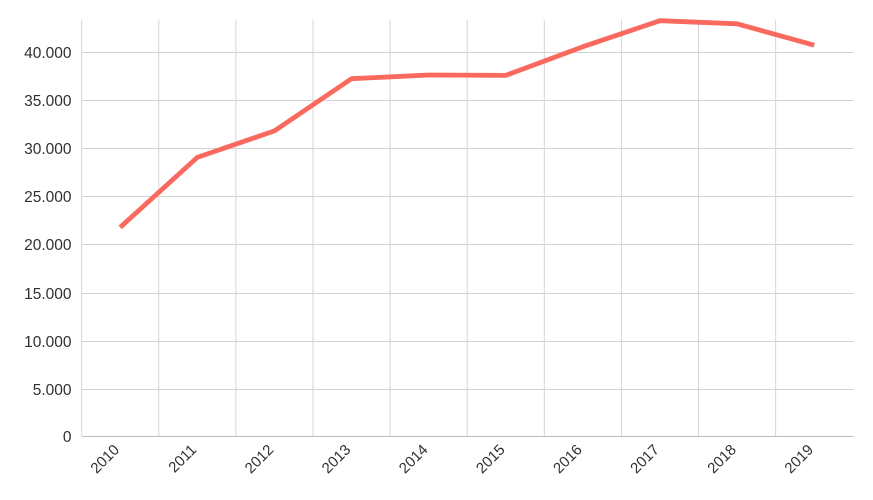 The width and height of the screenshot is (873, 500). Describe the element at coordinates (52, 390) in the screenshot. I see `svg-text: 5.000` at that location.